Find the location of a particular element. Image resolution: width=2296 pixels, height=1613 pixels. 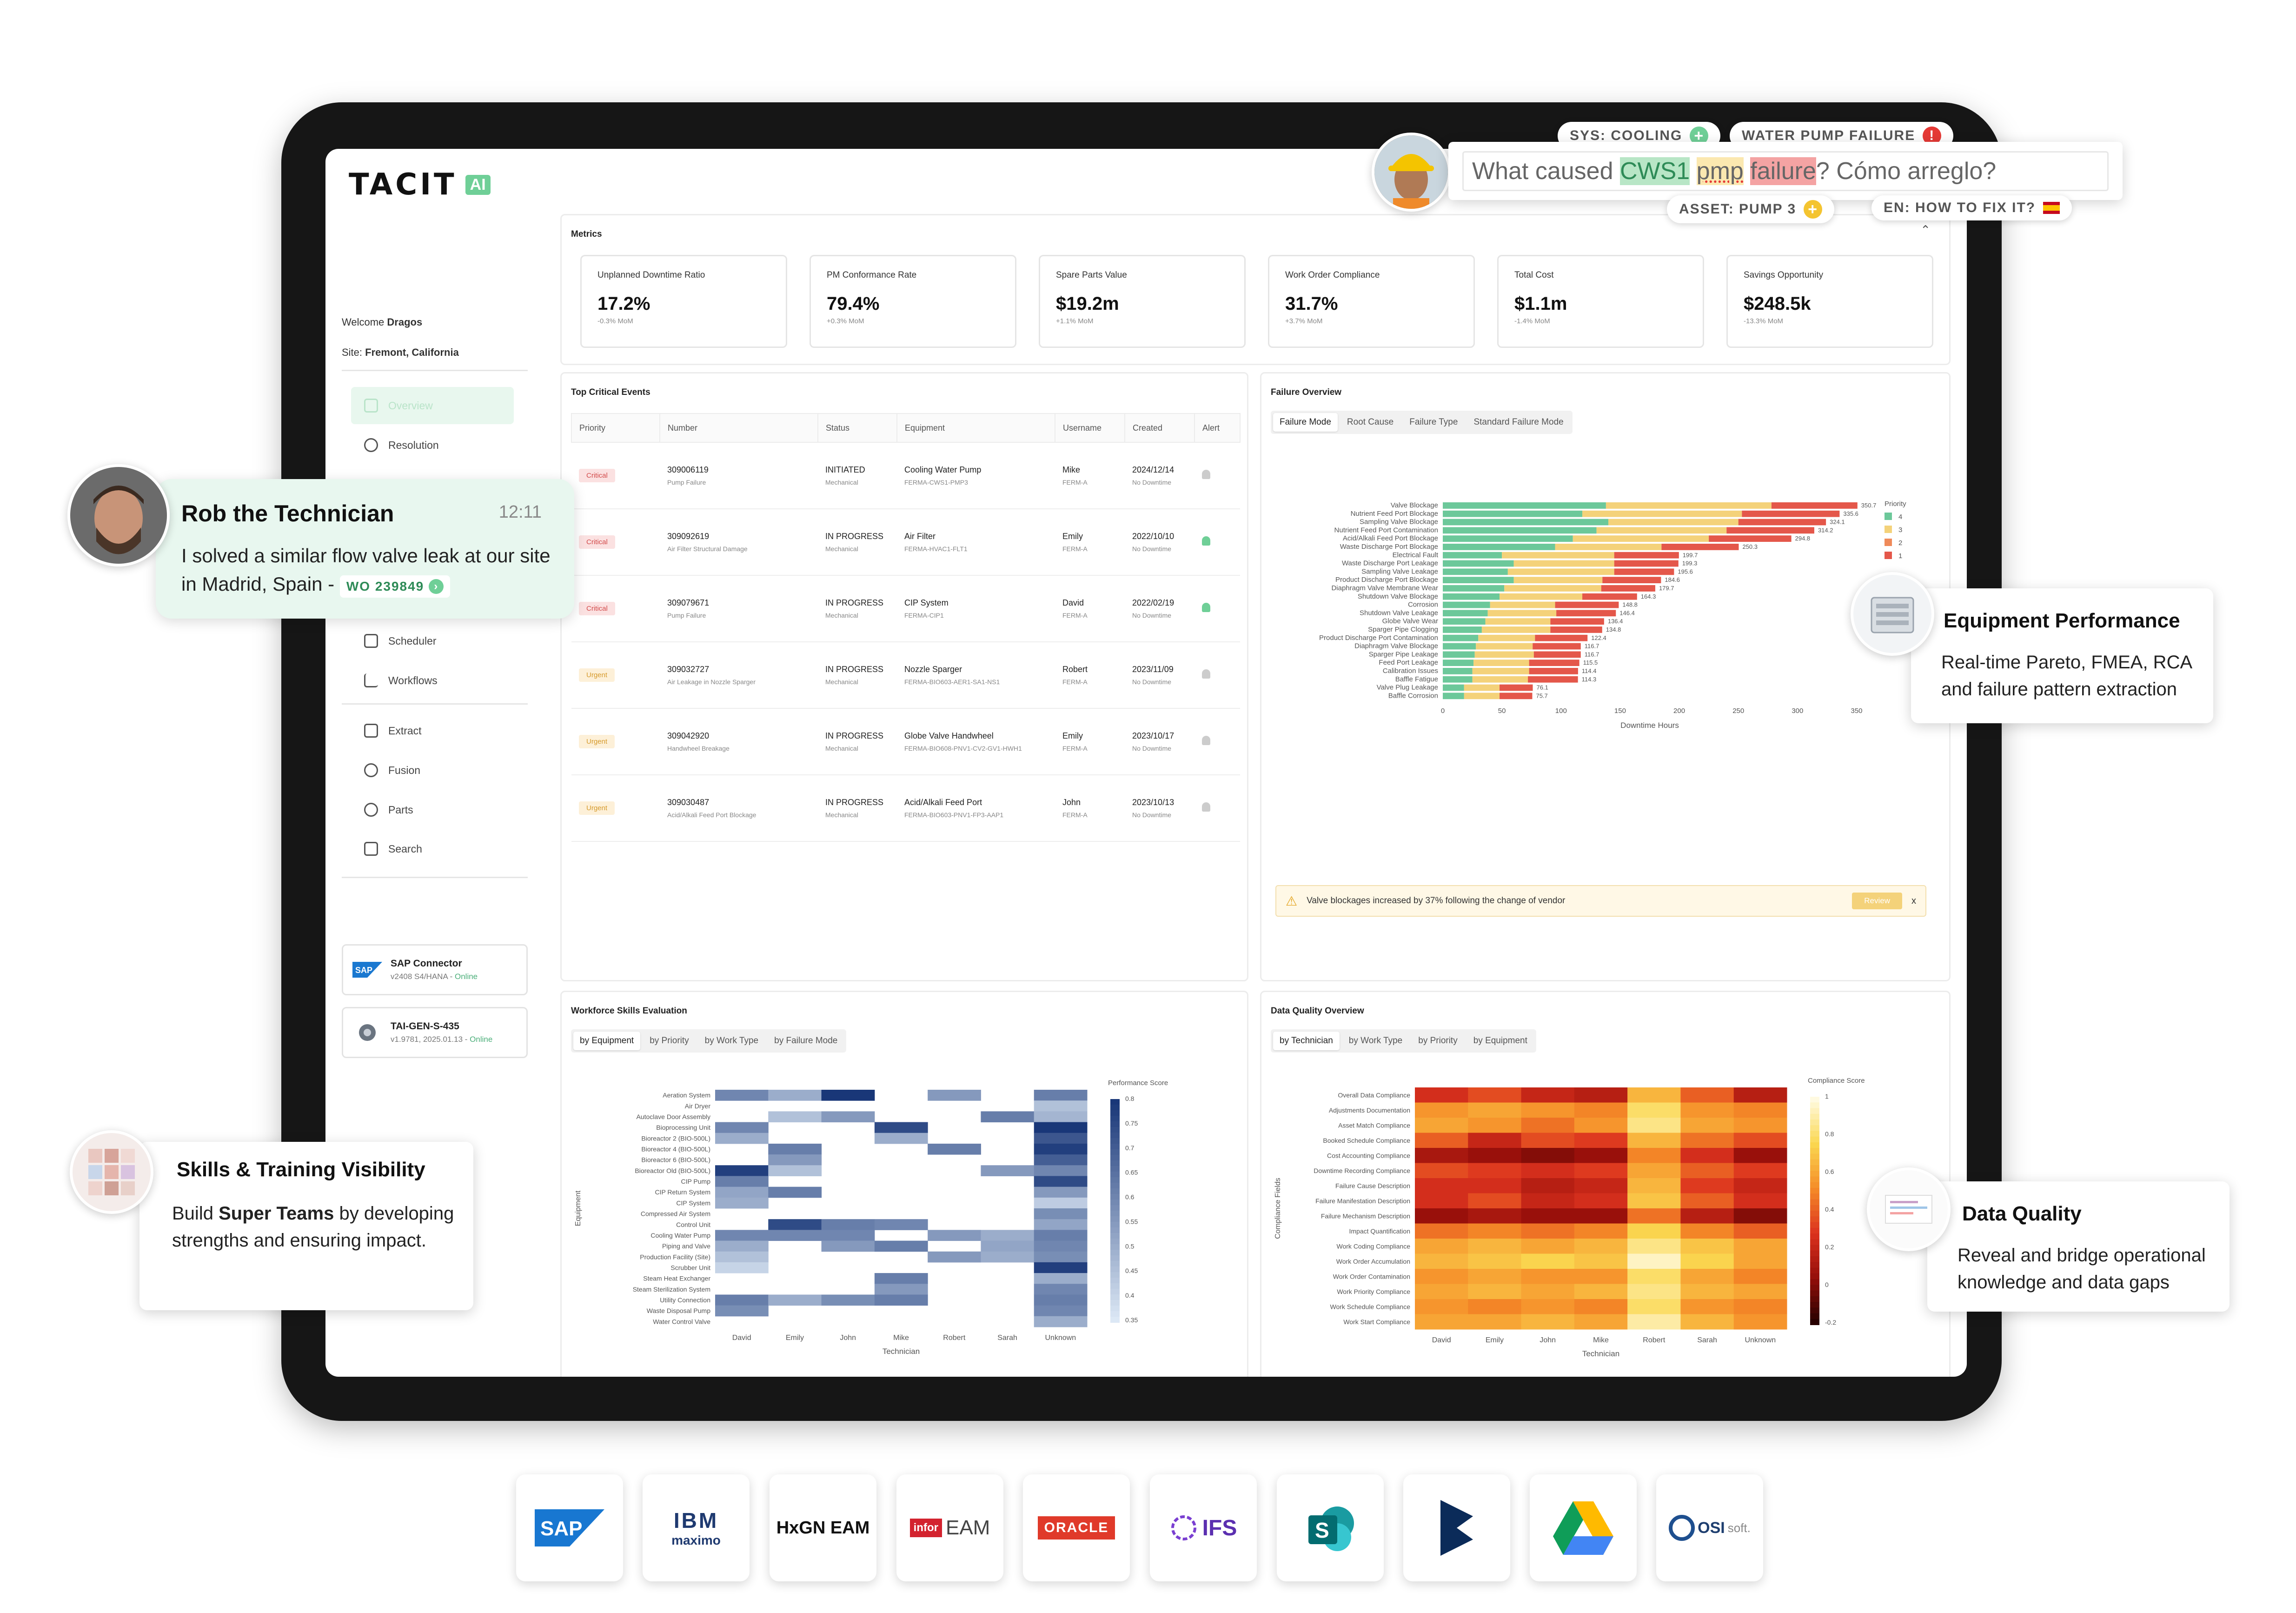

nav-label: Parts is located at coordinates (400, 809).